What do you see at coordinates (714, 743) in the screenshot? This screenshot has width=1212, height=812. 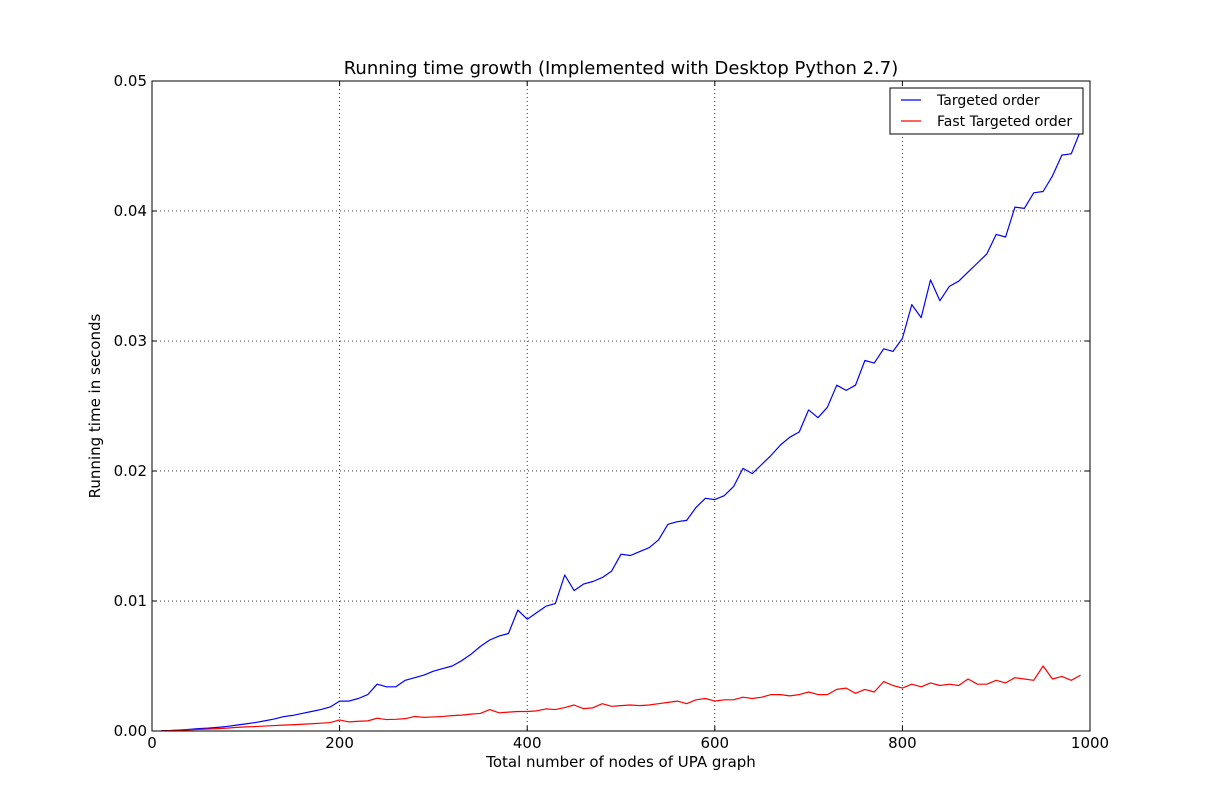 I see `x-tick-label: 600` at bounding box center [714, 743].